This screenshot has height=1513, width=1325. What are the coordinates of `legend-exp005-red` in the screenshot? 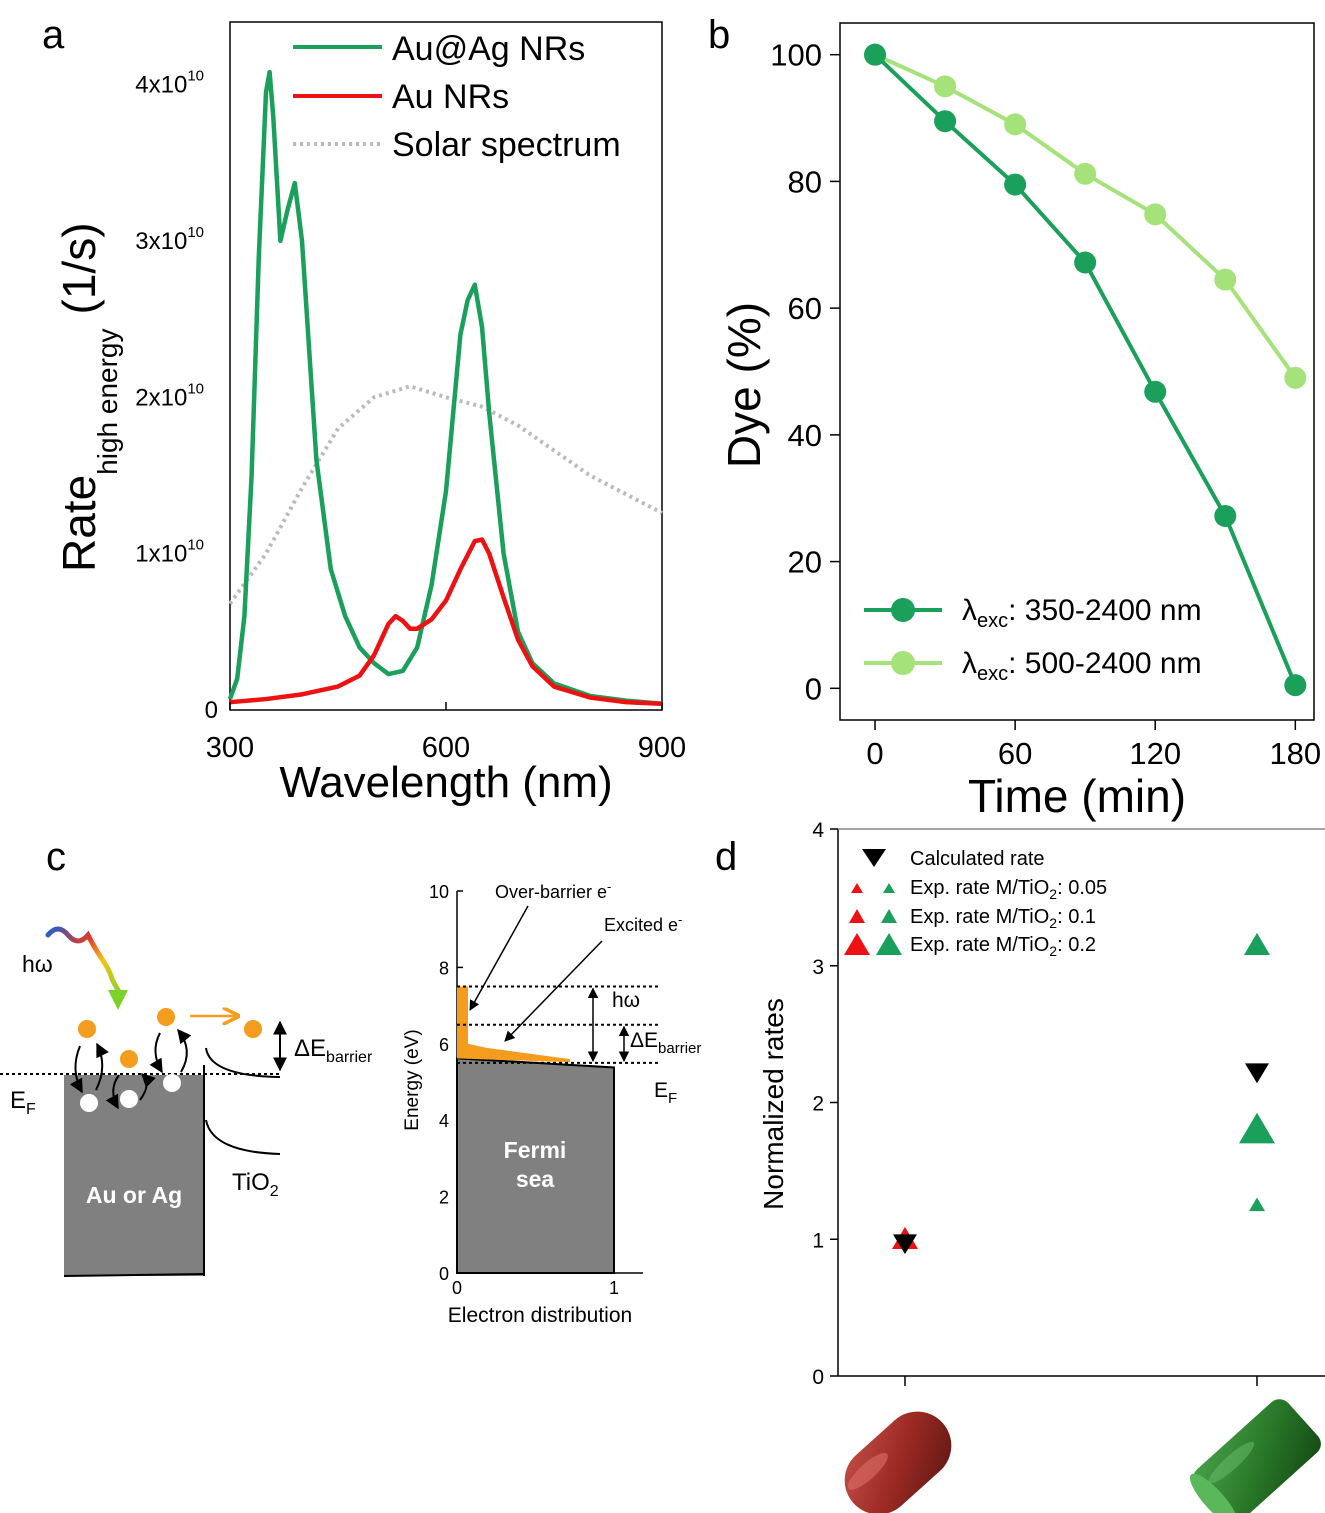 It's located at (857, 888).